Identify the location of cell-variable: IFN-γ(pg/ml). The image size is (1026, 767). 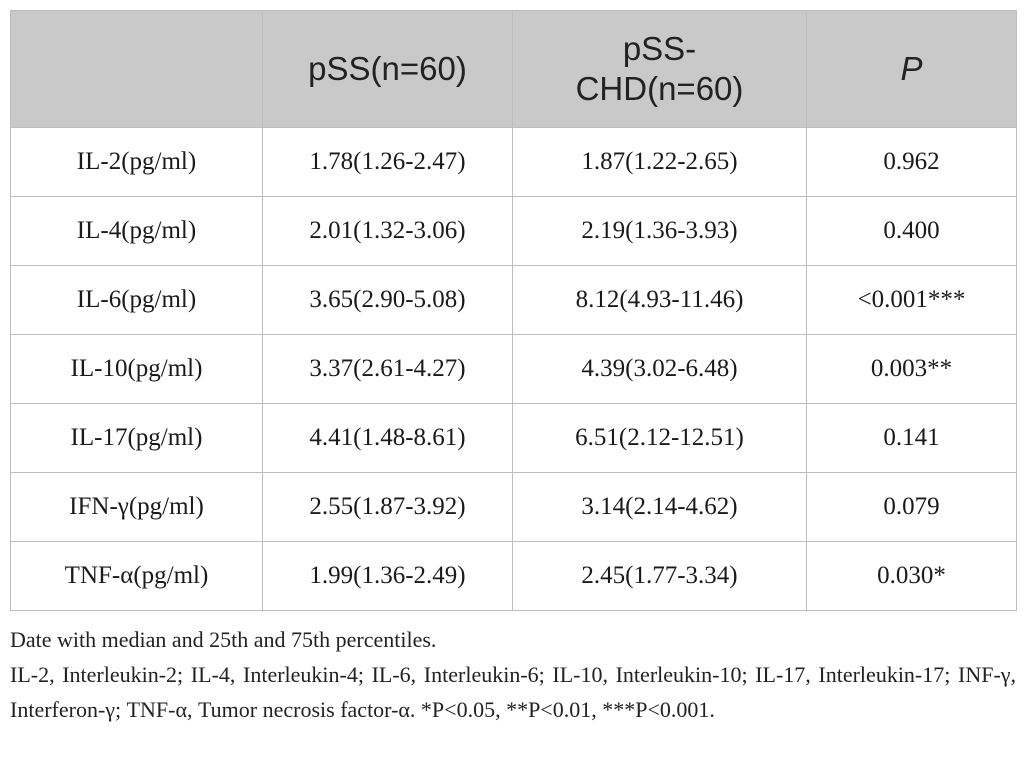
(136, 507).